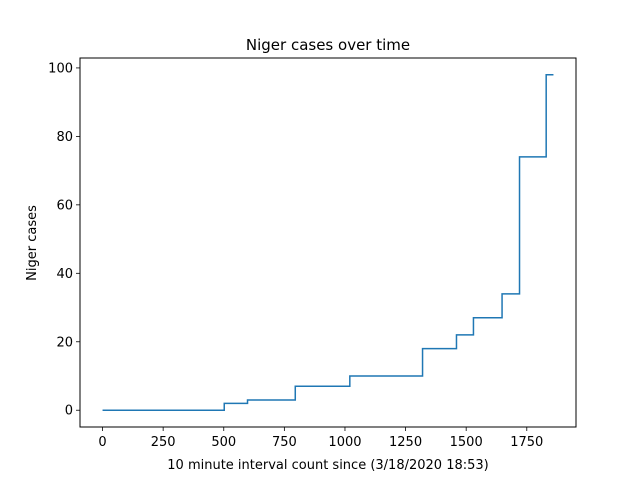 The height and width of the screenshot is (480, 640). What do you see at coordinates (320, 438) in the screenshot?
I see `x-axis-ticks: 0 250 500 750 1000 1250 1500 1750` at bounding box center [320, 438].